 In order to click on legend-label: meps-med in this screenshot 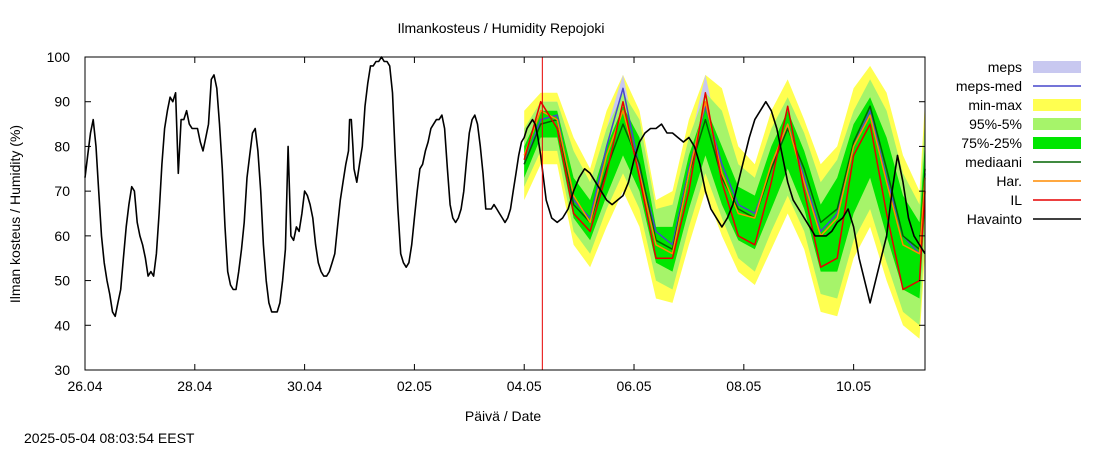, I will do `click(989, 86)`.